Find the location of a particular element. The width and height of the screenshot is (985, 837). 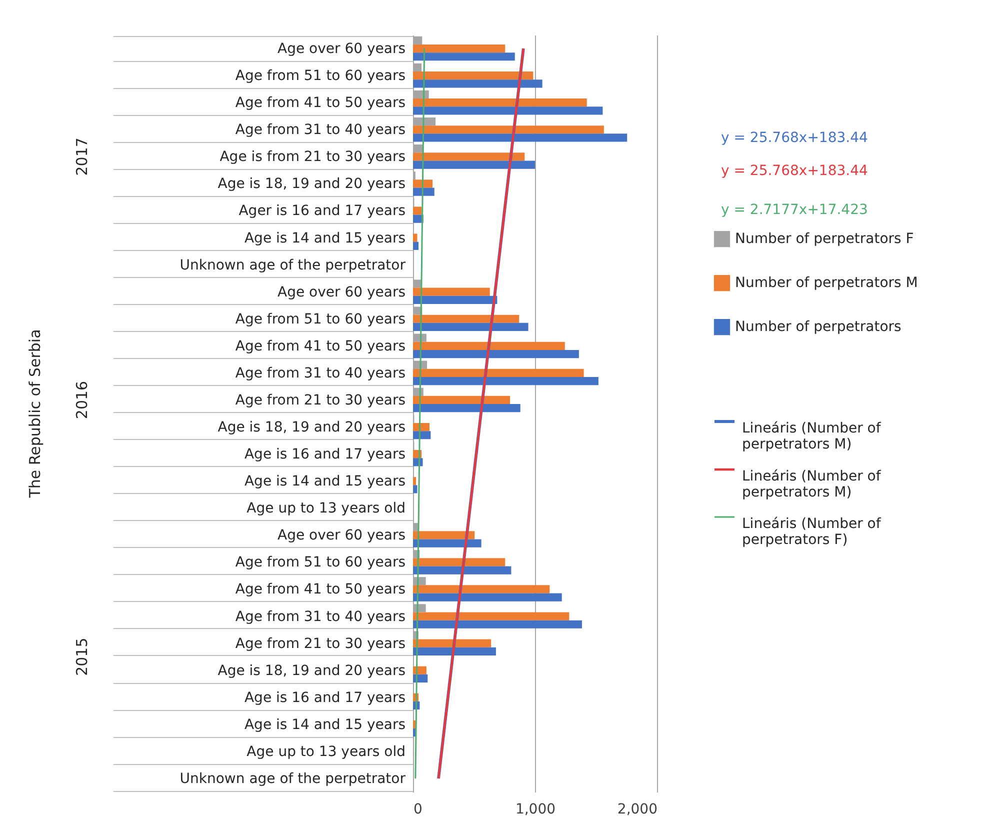

text: 2015 is located at coordinates (82, 657).